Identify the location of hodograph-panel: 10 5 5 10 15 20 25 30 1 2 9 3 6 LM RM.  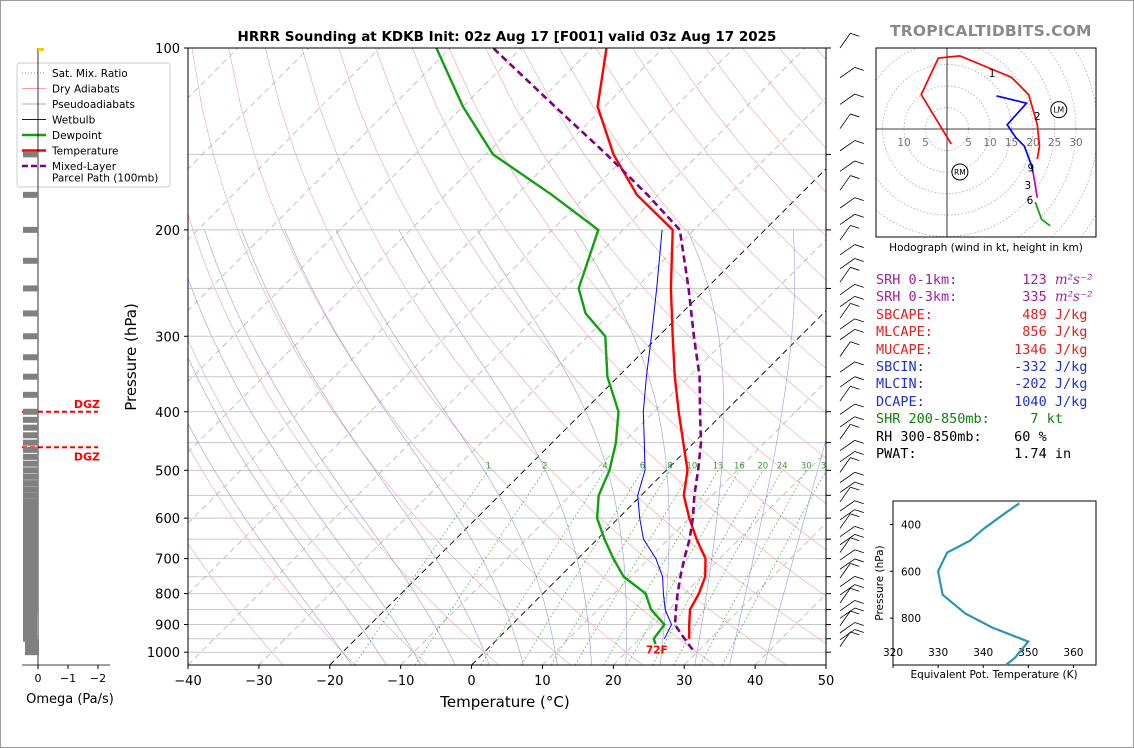
(986, 142).